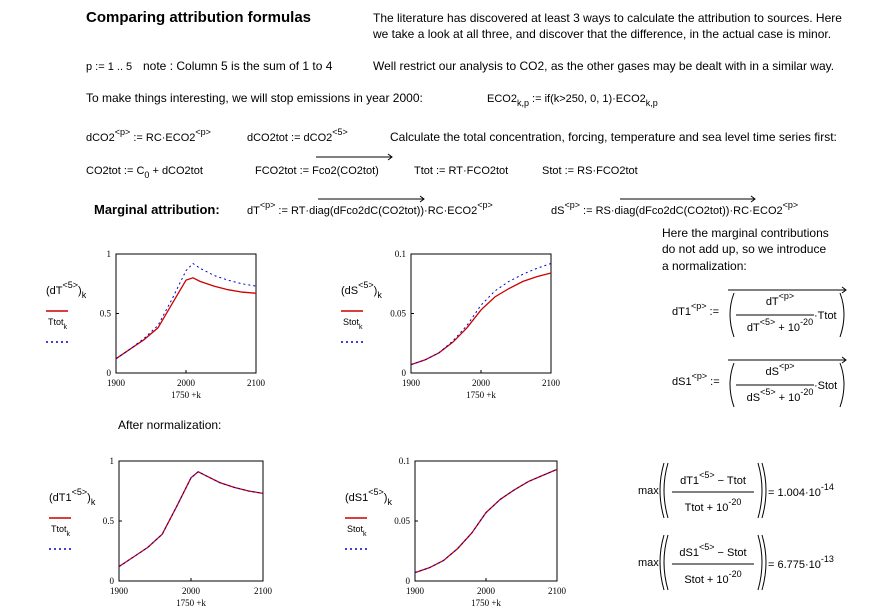 Image resolution: width=888 pixels, height=611 pixels. I want to click on math-part: := RT·diag(dFco2dC(CO2tot))·RC·ECO2, so click(376, 211).